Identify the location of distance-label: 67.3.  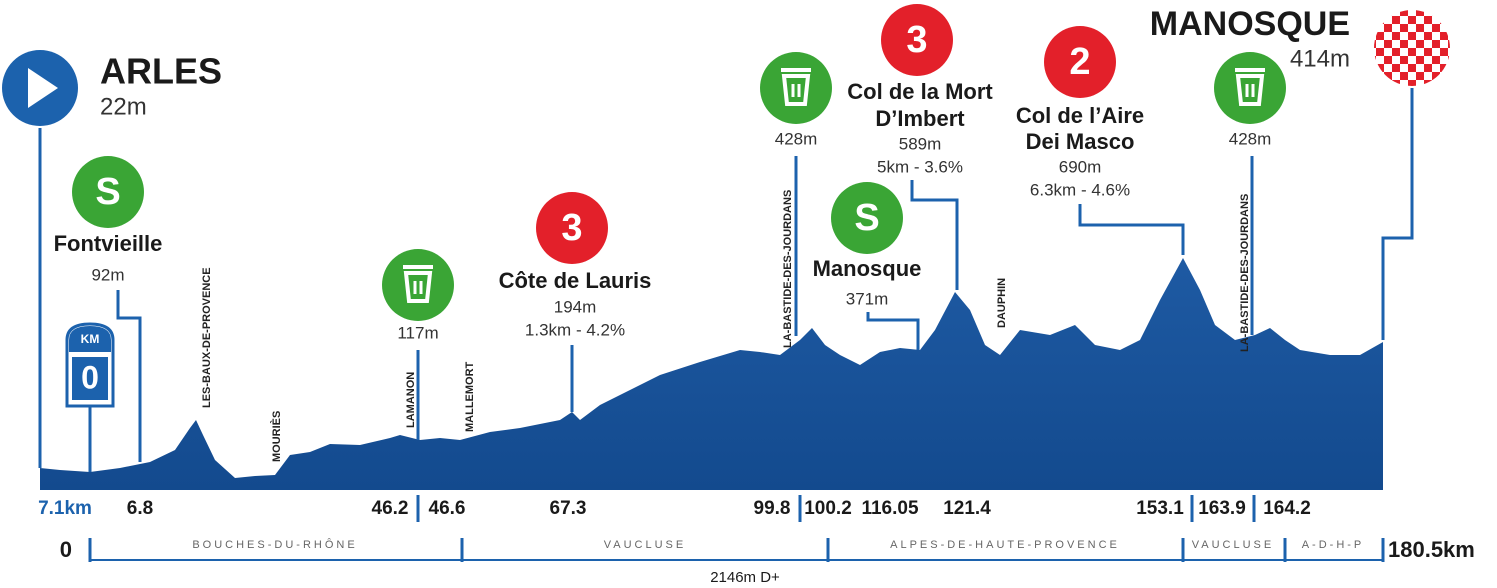
(568, 508).